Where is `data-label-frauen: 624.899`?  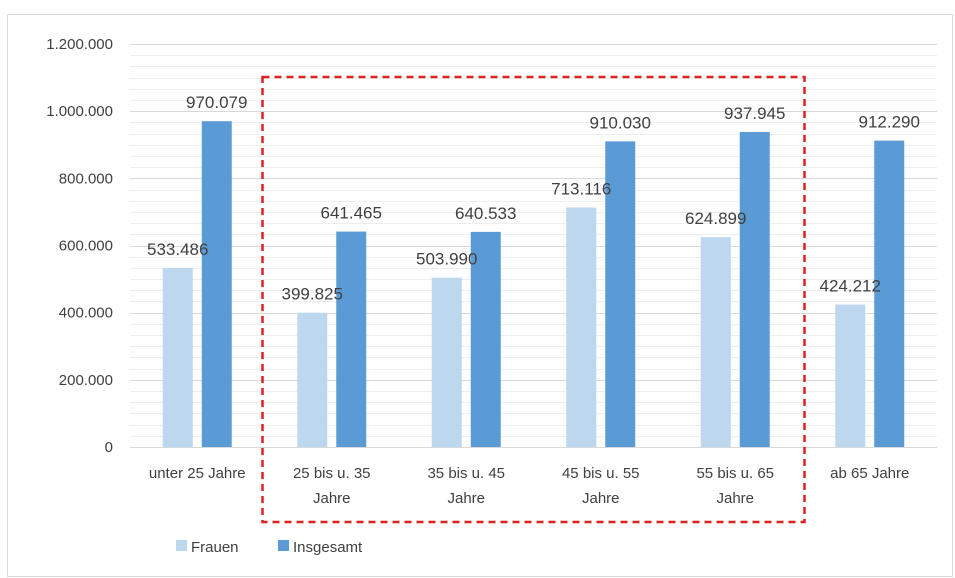
data-label-frauen: 624.899 is located at coordinates (715, 218).